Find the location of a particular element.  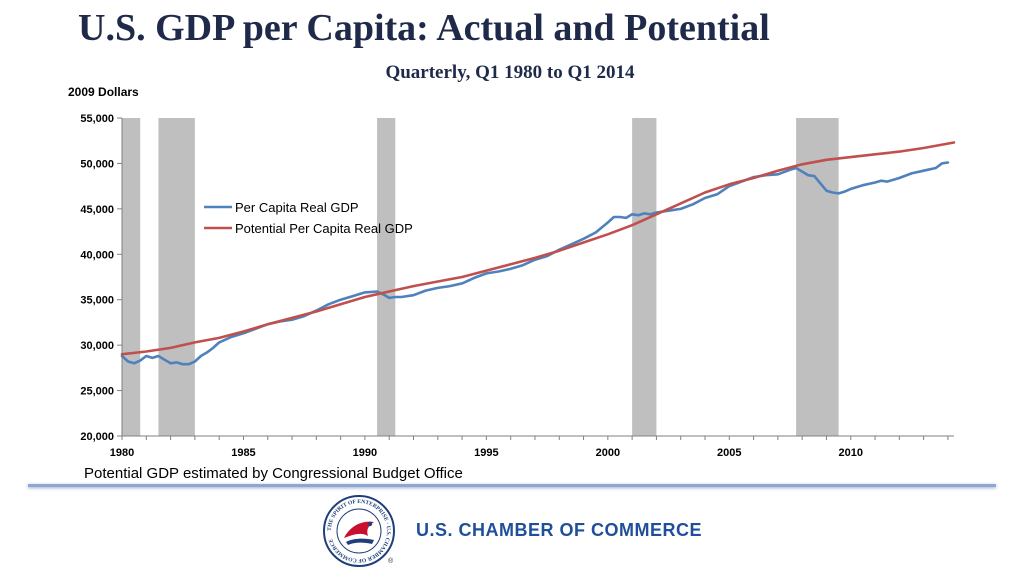

y-tick-label: 45,000 is located at coordinates (97, 210).